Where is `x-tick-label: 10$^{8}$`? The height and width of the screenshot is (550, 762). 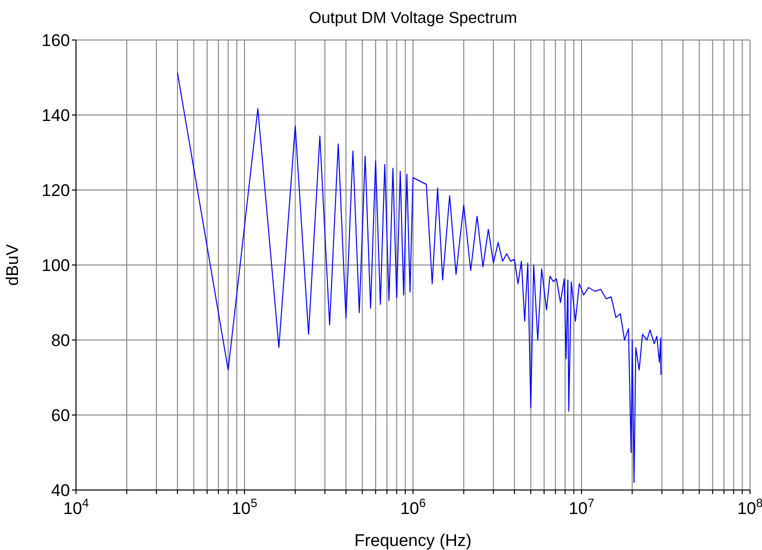 x-tick-label: 10$^{8}$ is located at coordinates (749, 507).